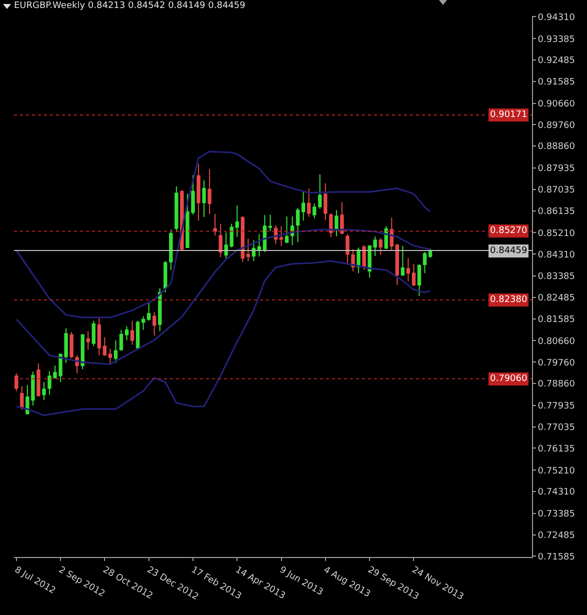 This screenshot has height=615, width=587. What do you see at coordinates (557, 125) in the screenshot?
I see `y-tick-label: 0.89760` at bounding box center [557, 125].